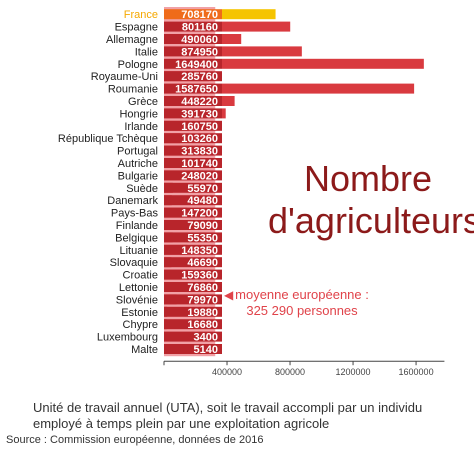 The height and width of the screenshot is (455, 474). I want to click on data-label: 5140, so click(206, 350).